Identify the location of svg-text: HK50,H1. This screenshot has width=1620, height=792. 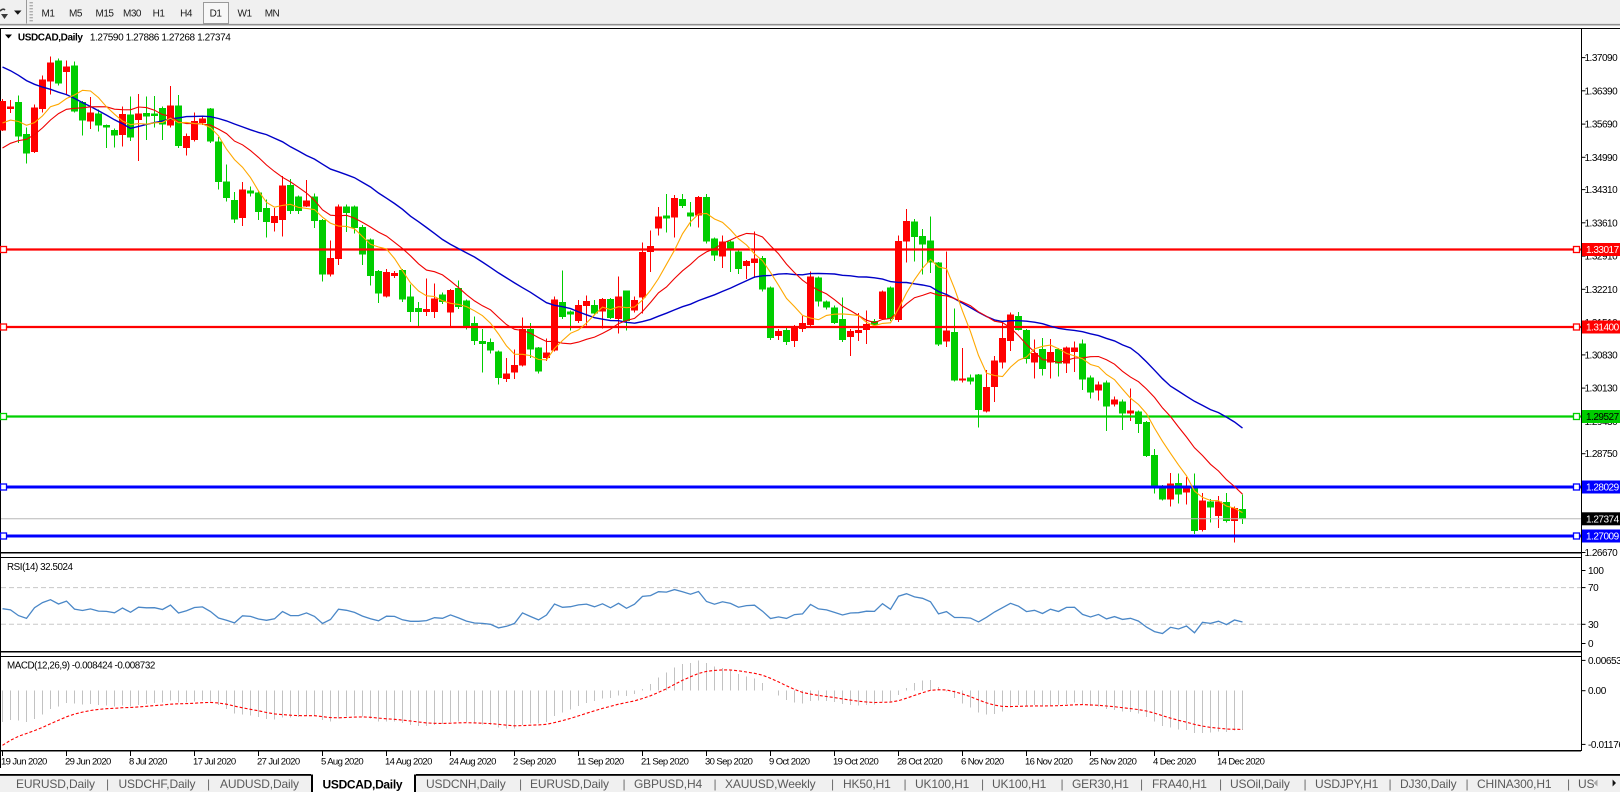
(867, 784).